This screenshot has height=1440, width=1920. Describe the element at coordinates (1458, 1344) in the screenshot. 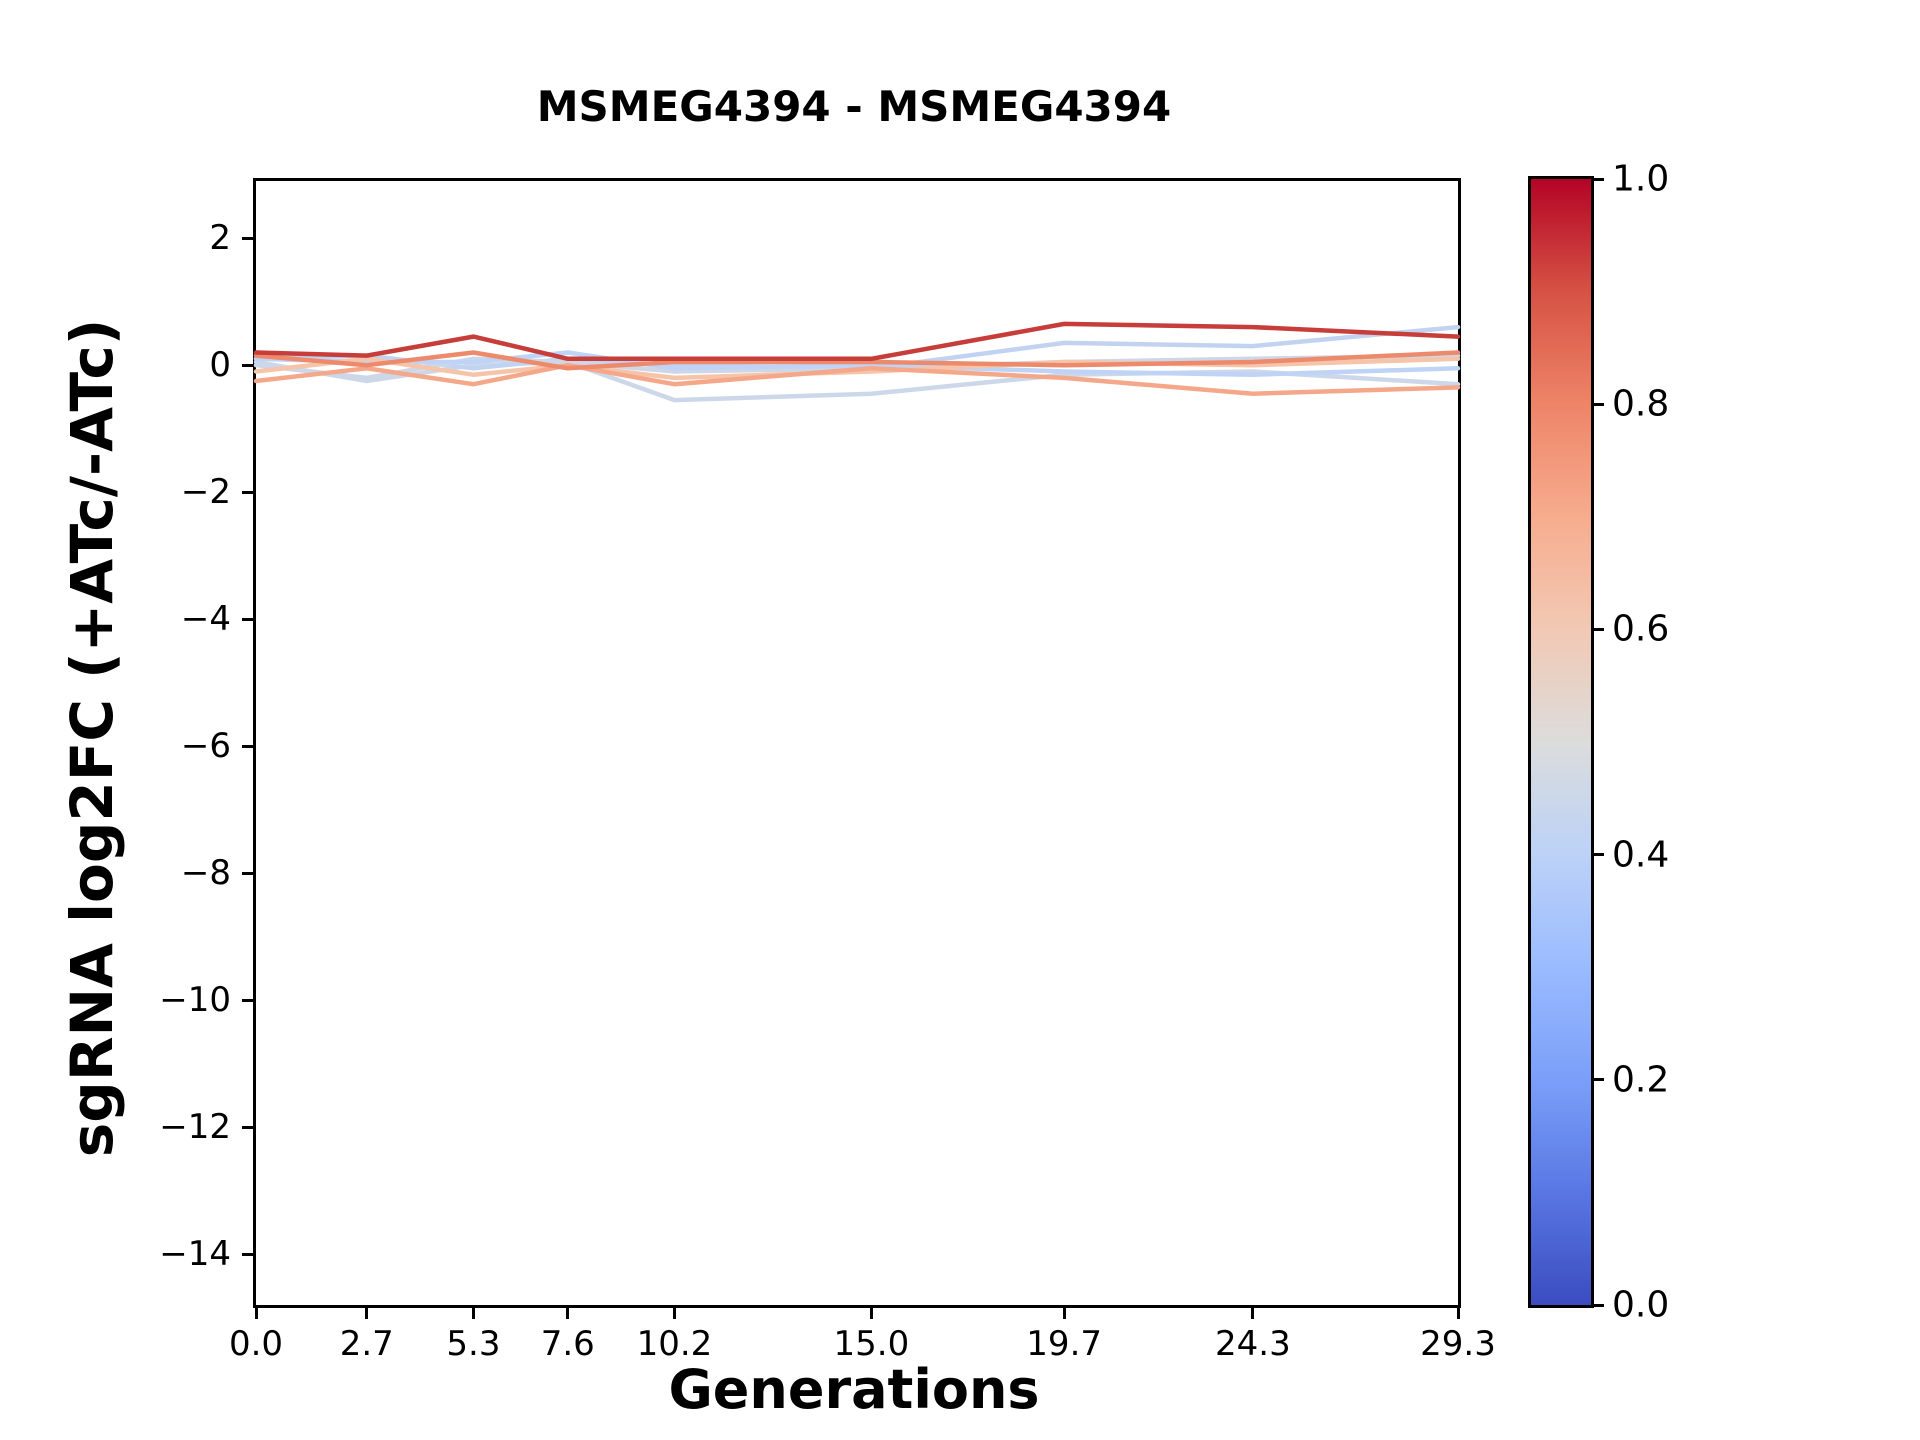

I see `x-tick-label: 29.3` at that location.